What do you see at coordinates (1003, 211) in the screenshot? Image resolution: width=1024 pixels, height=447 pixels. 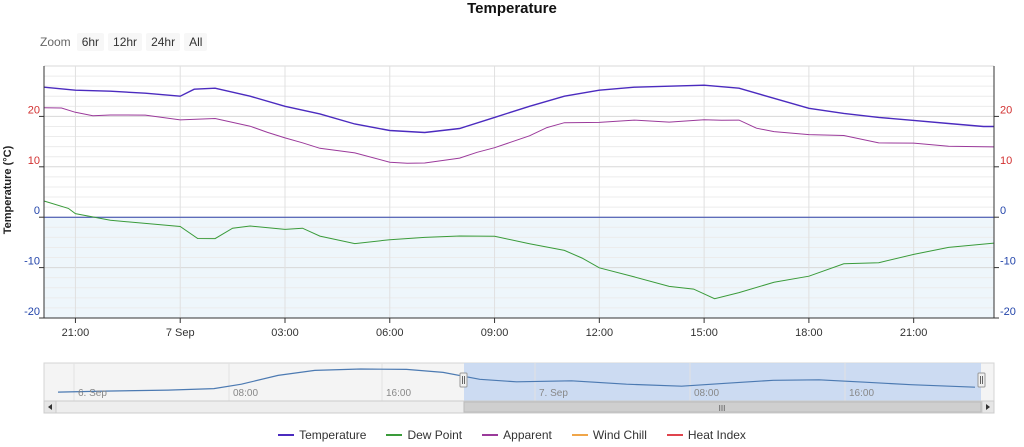 I see `y-tick-label-right: 0` at bounding box center [1003, 211].